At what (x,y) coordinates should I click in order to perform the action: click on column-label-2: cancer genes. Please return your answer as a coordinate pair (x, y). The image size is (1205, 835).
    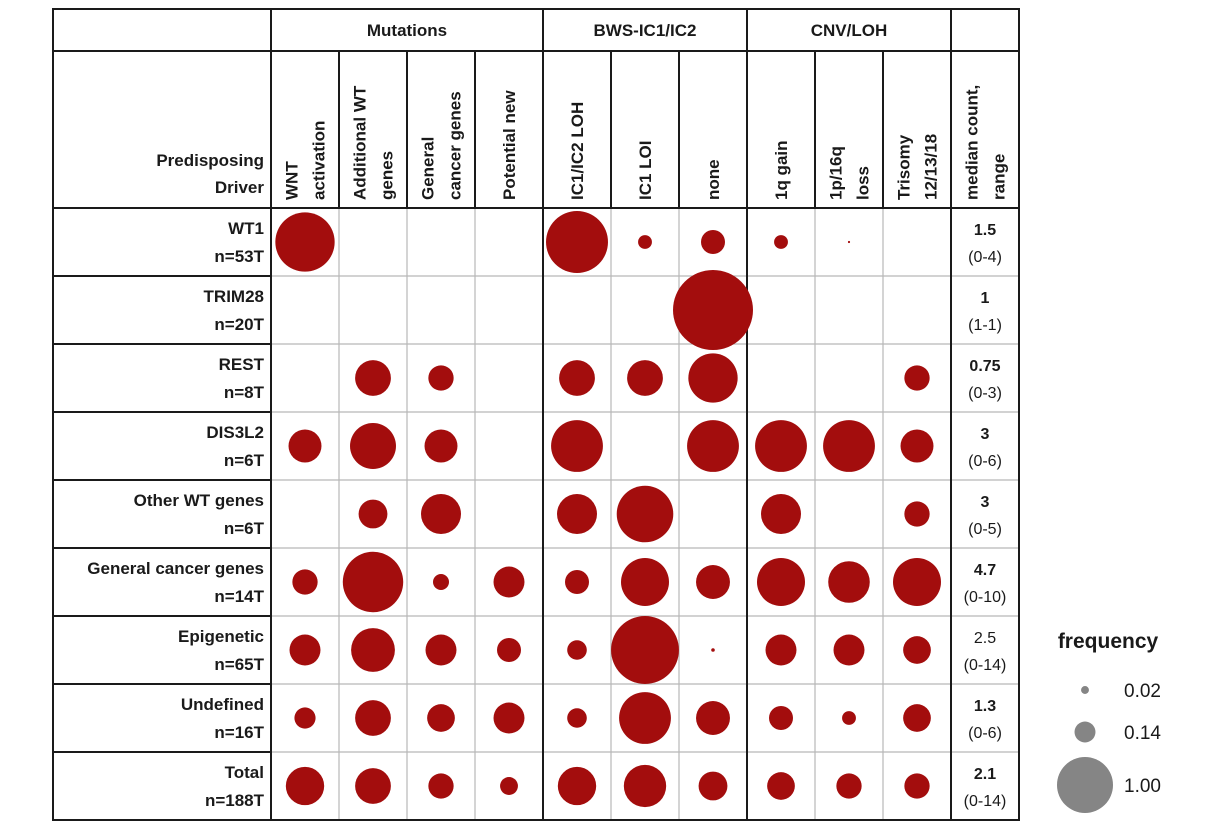
    Looking at the image, I should click on (455, 145).